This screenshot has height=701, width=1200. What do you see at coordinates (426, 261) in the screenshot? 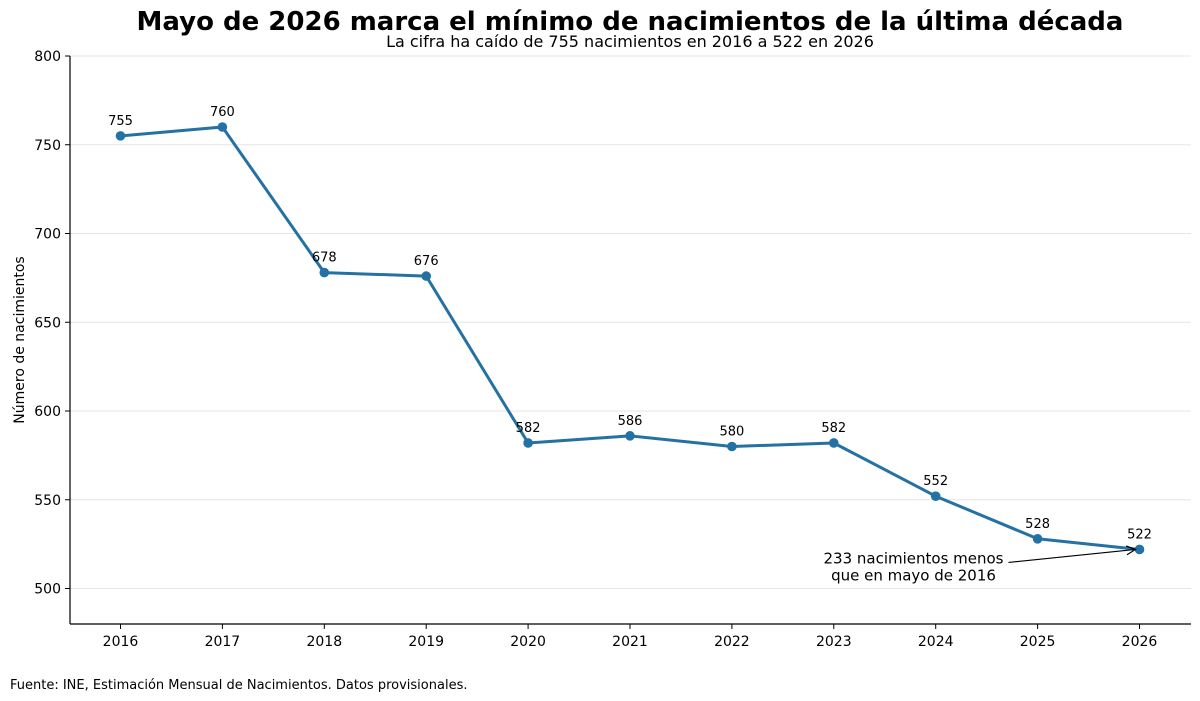
I see `data-label-2019: 676` at bounding box center [426, 261].